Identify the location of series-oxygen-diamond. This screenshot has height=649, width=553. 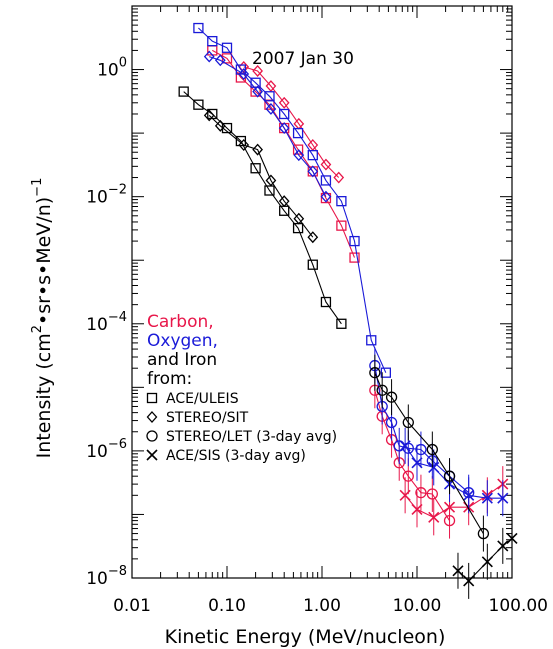
(267, 126).